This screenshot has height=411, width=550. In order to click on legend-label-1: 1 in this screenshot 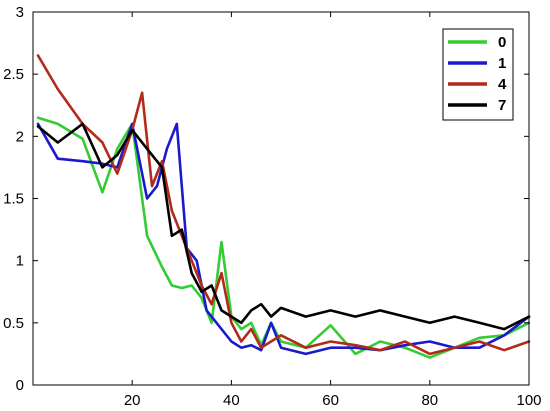, I will do `click(502, 63)`.